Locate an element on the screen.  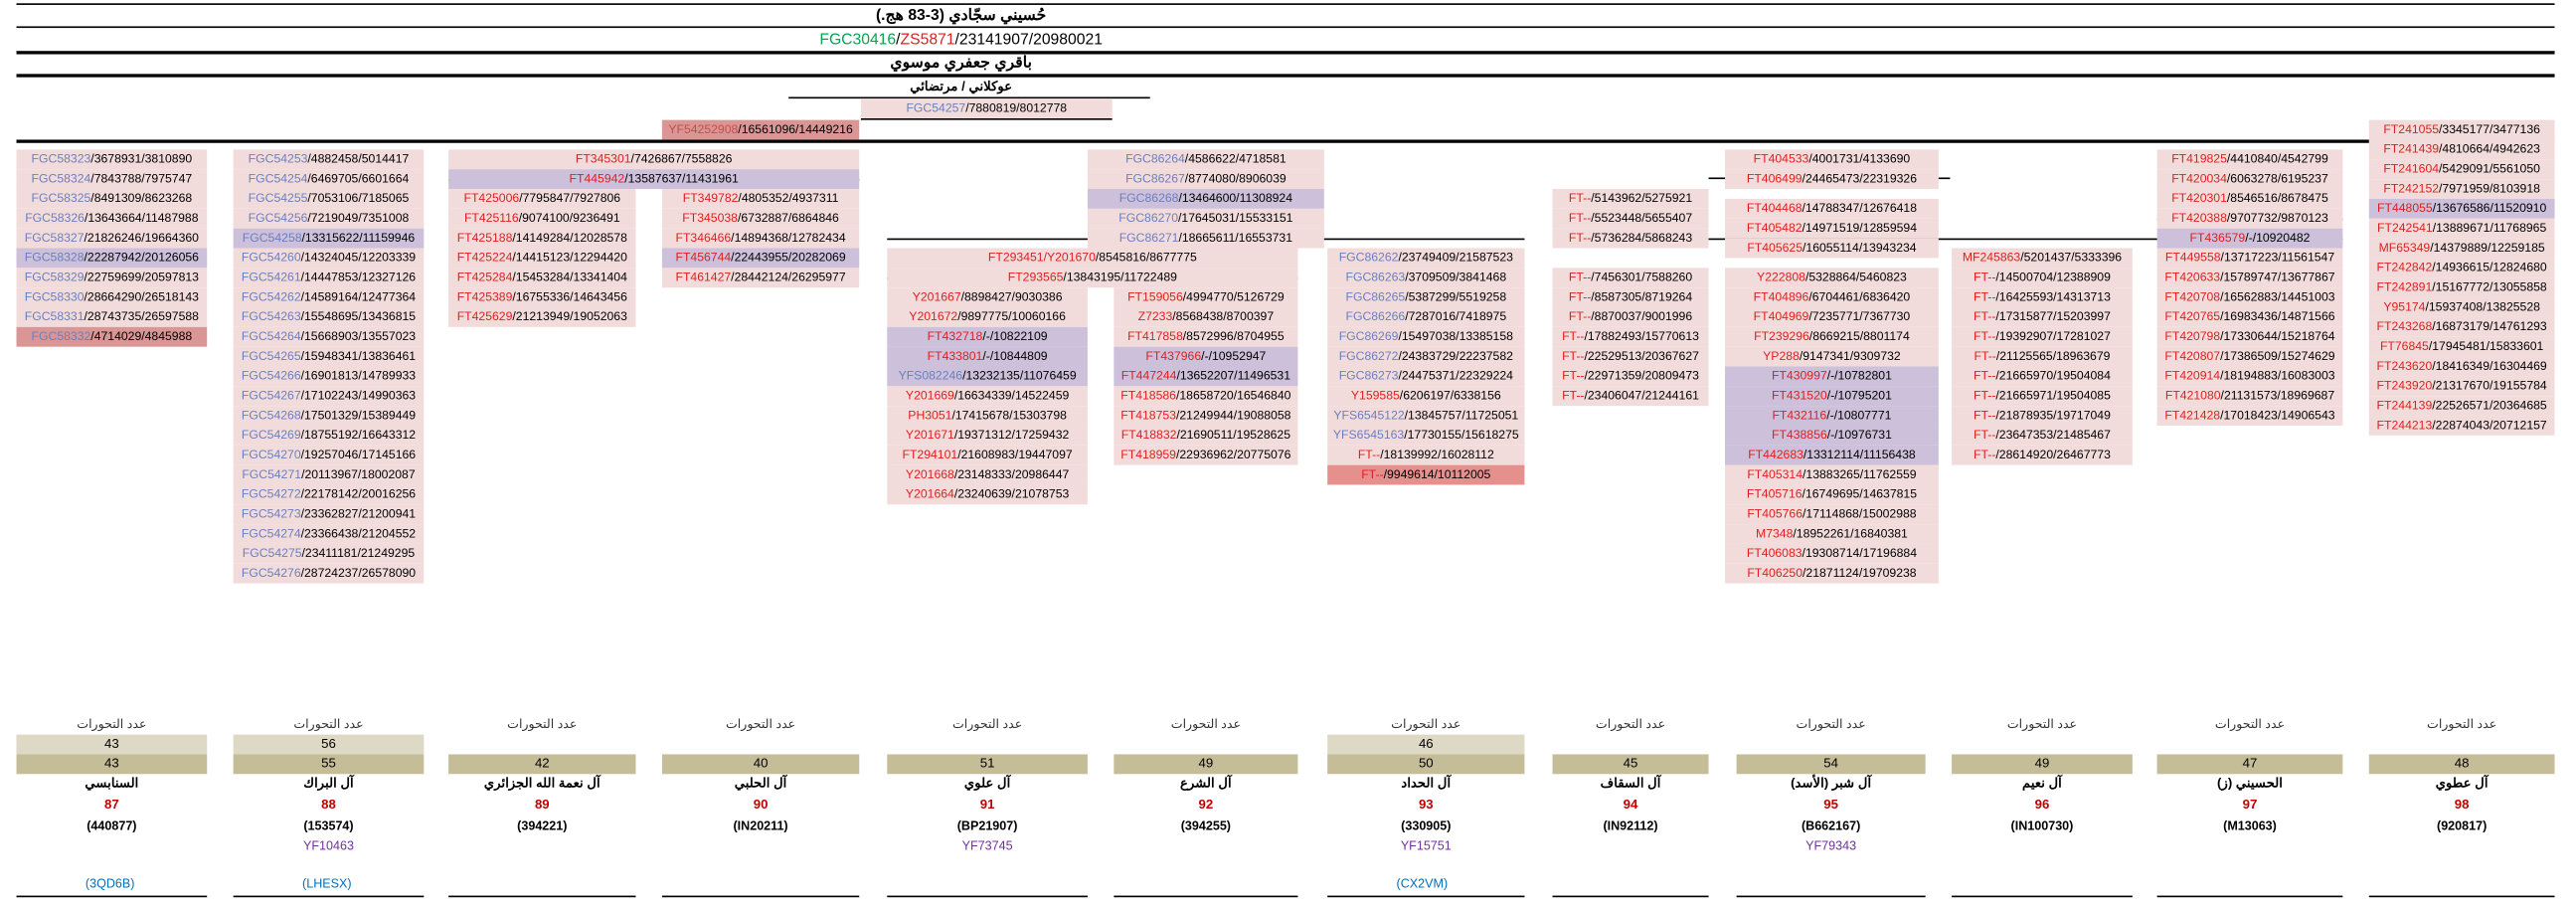
snp-cell: FGC58325/8491309/8623268 is located at coordinates (112, 199).